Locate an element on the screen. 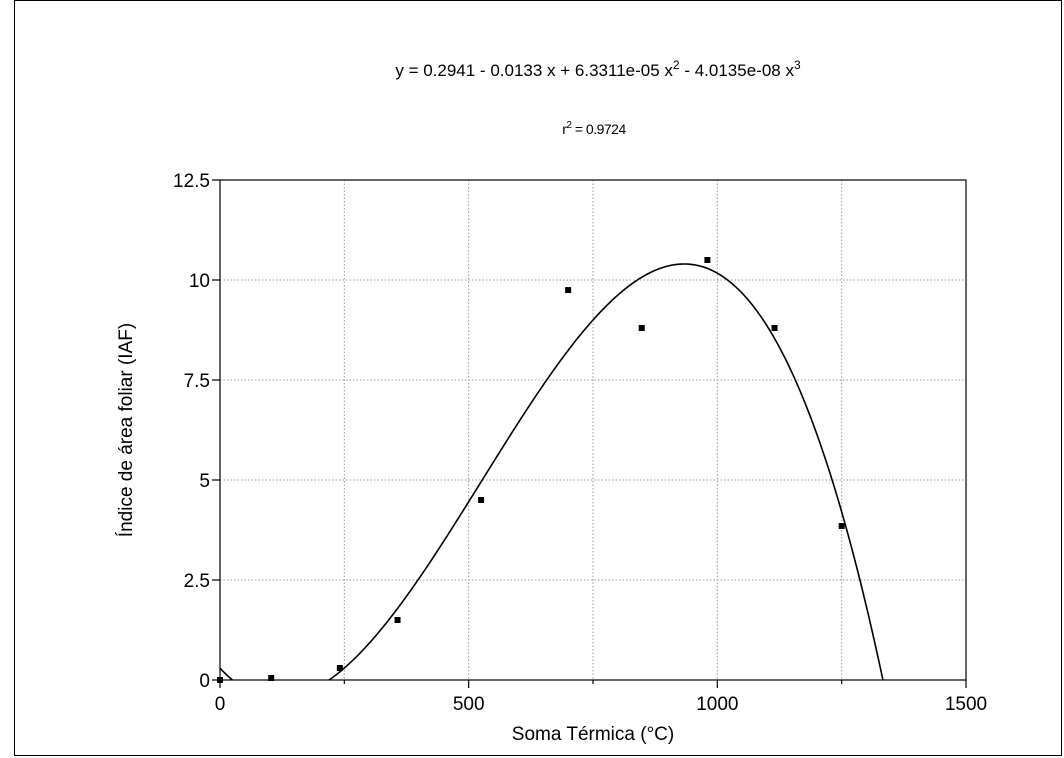  r-squared: r2 = 0.9724 is located at coordinates (594, 128).